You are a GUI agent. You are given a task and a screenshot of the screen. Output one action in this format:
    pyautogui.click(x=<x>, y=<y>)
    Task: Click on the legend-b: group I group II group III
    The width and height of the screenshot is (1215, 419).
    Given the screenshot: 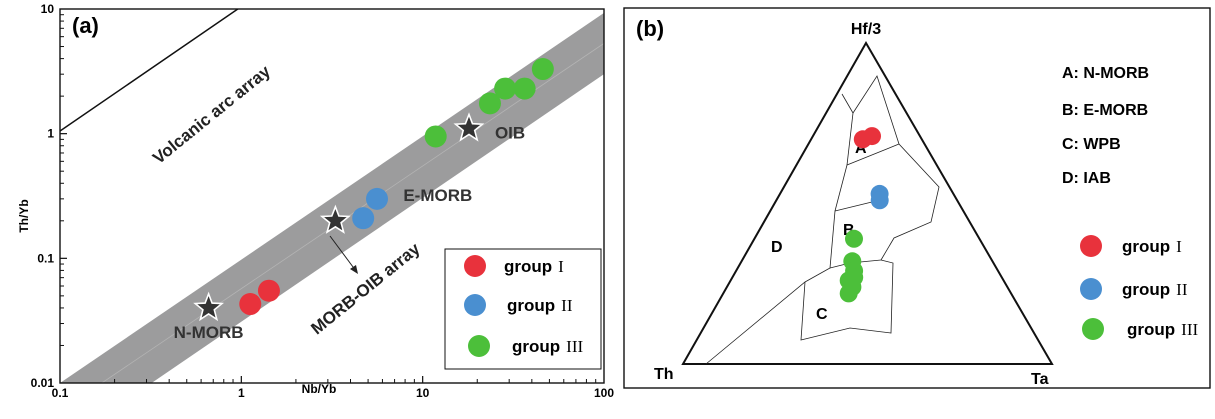 What is the action you would take?
    pyautogui.click(x=1139, y=287)
    